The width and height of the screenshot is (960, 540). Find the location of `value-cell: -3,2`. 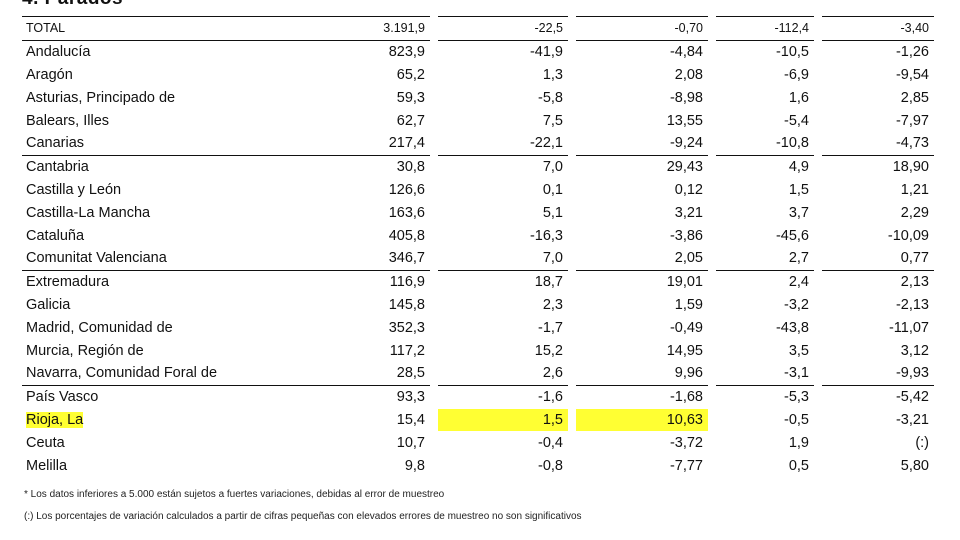

value-cell: -3,2 is located at coordinates (763, 305).